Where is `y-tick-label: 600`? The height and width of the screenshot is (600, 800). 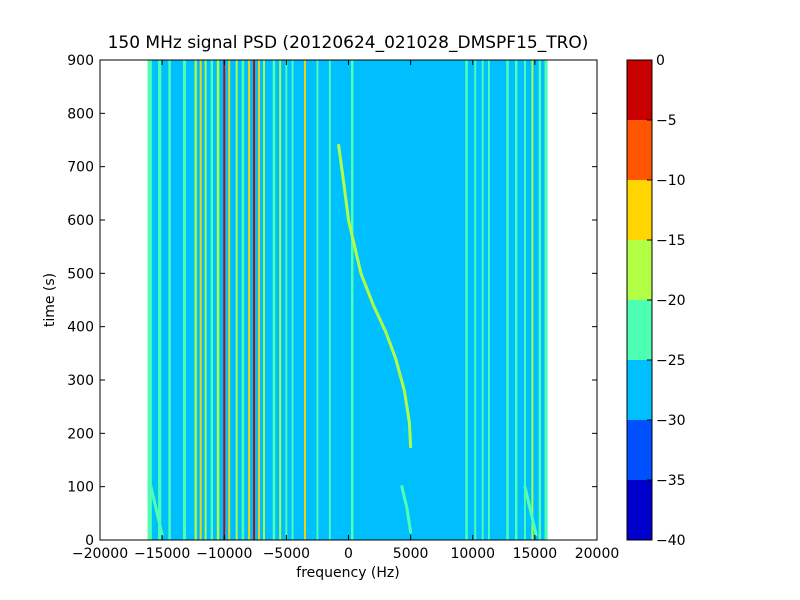 y-tick-label: 600 is located at coordinates (80, 221).